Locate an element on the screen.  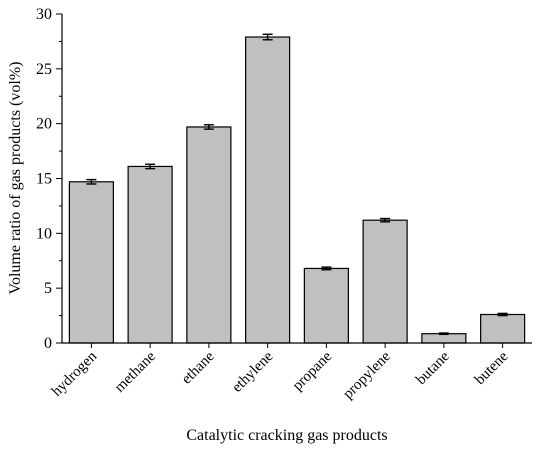
error-bar-propane is located at coordinates (326, 268).